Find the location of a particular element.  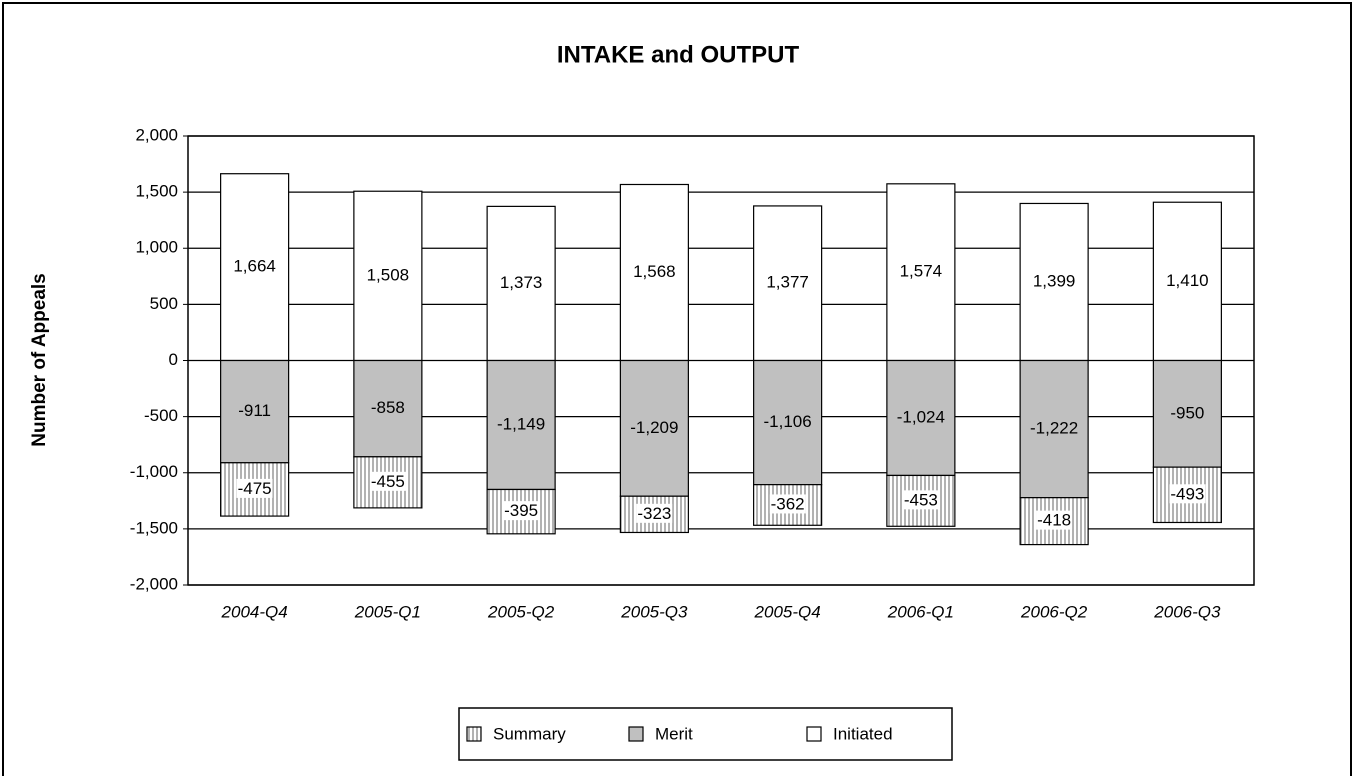

x-tick-label: 2004-Q4 is located at coordinates (254, 611).